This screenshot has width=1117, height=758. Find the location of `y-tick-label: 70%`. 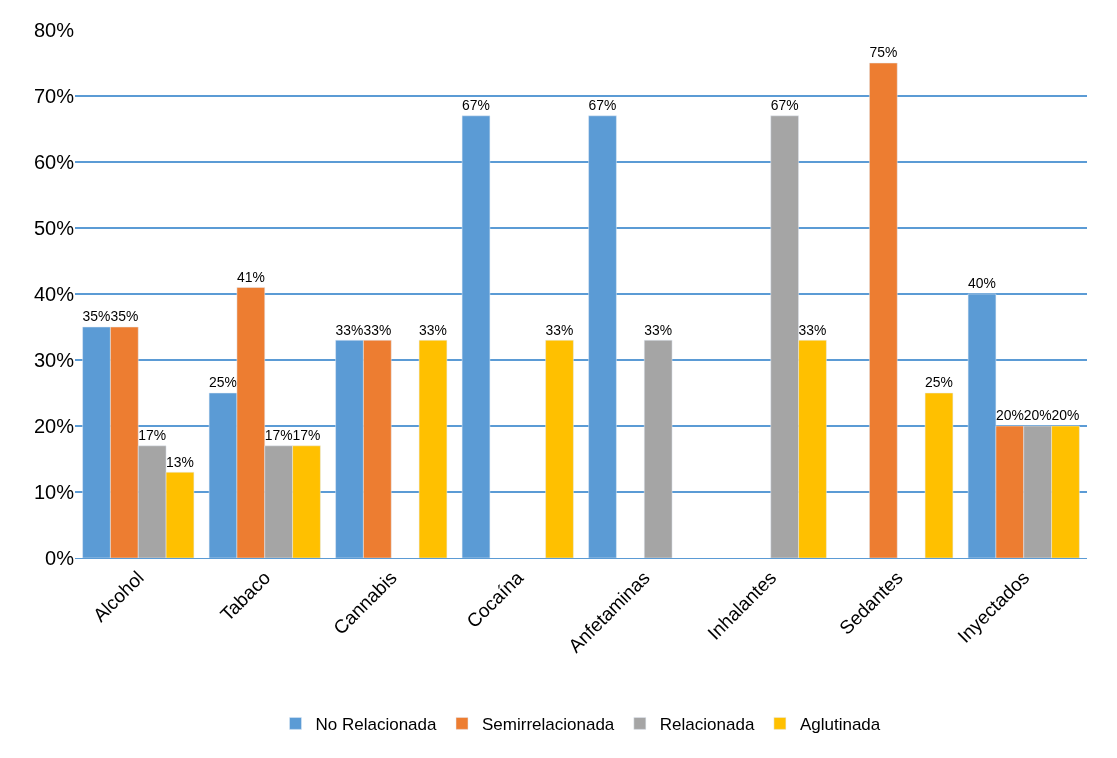

y-tick-label: 70% is located at coordinates (54, 96).